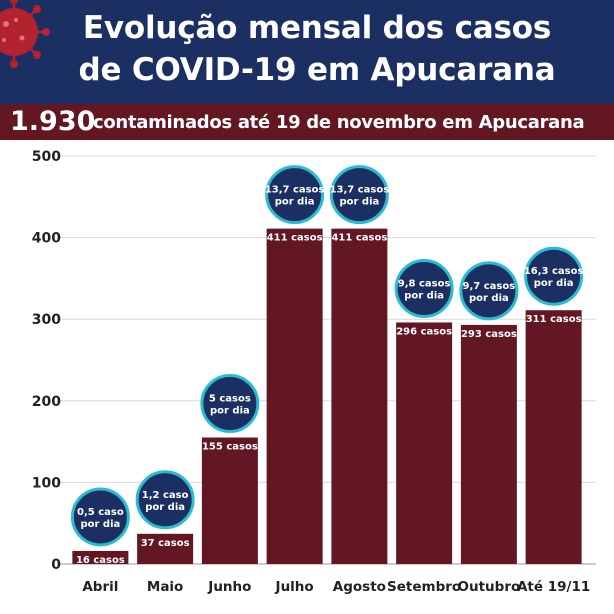  Describe the element at coordinates (46, 239) in the screenshot. I see `y-tick-label: 400` at that location.